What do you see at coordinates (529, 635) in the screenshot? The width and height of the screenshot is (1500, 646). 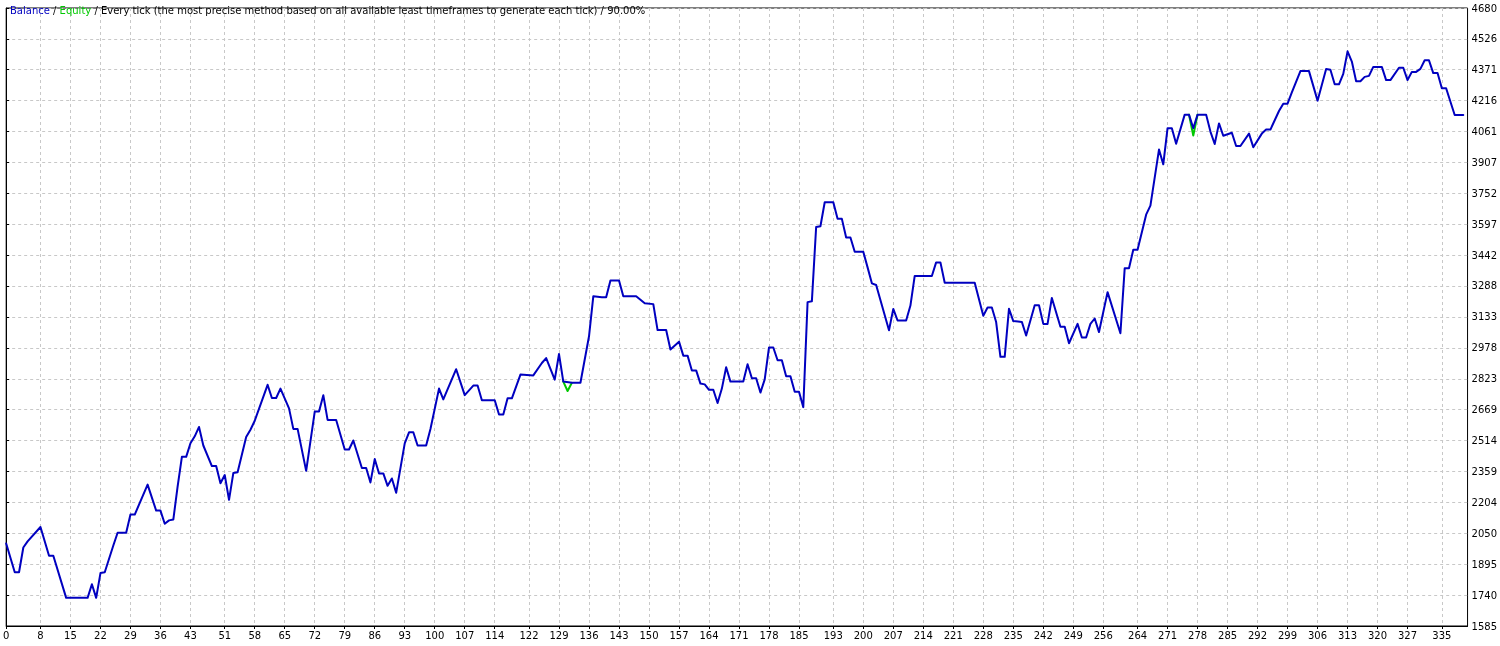 I see `x-tick-label: 122` at bounding box center [529, 635].